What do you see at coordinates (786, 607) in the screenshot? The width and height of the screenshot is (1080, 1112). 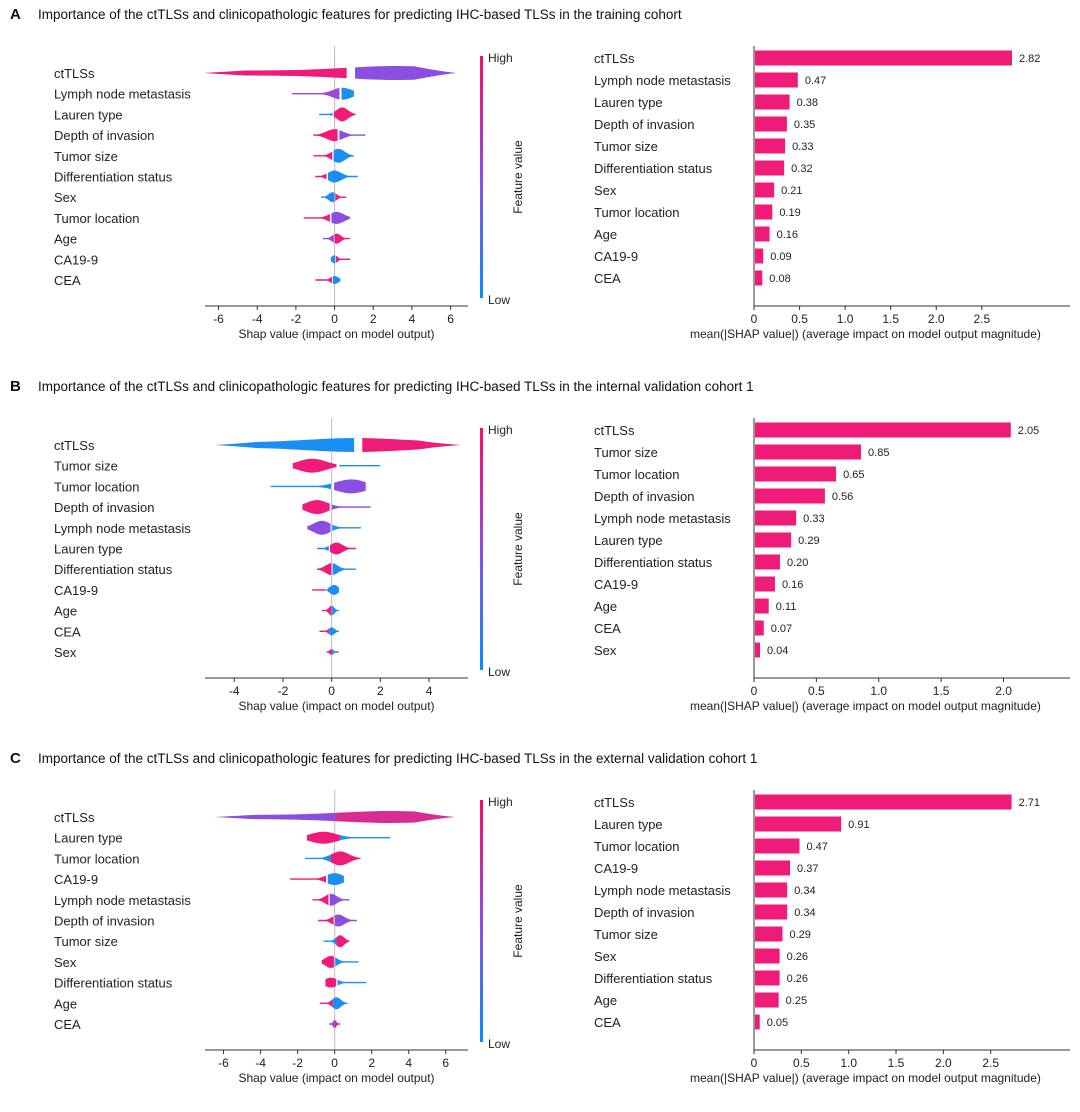 I see `bar-value-label: 0.11` at bounding box center [786, 607].